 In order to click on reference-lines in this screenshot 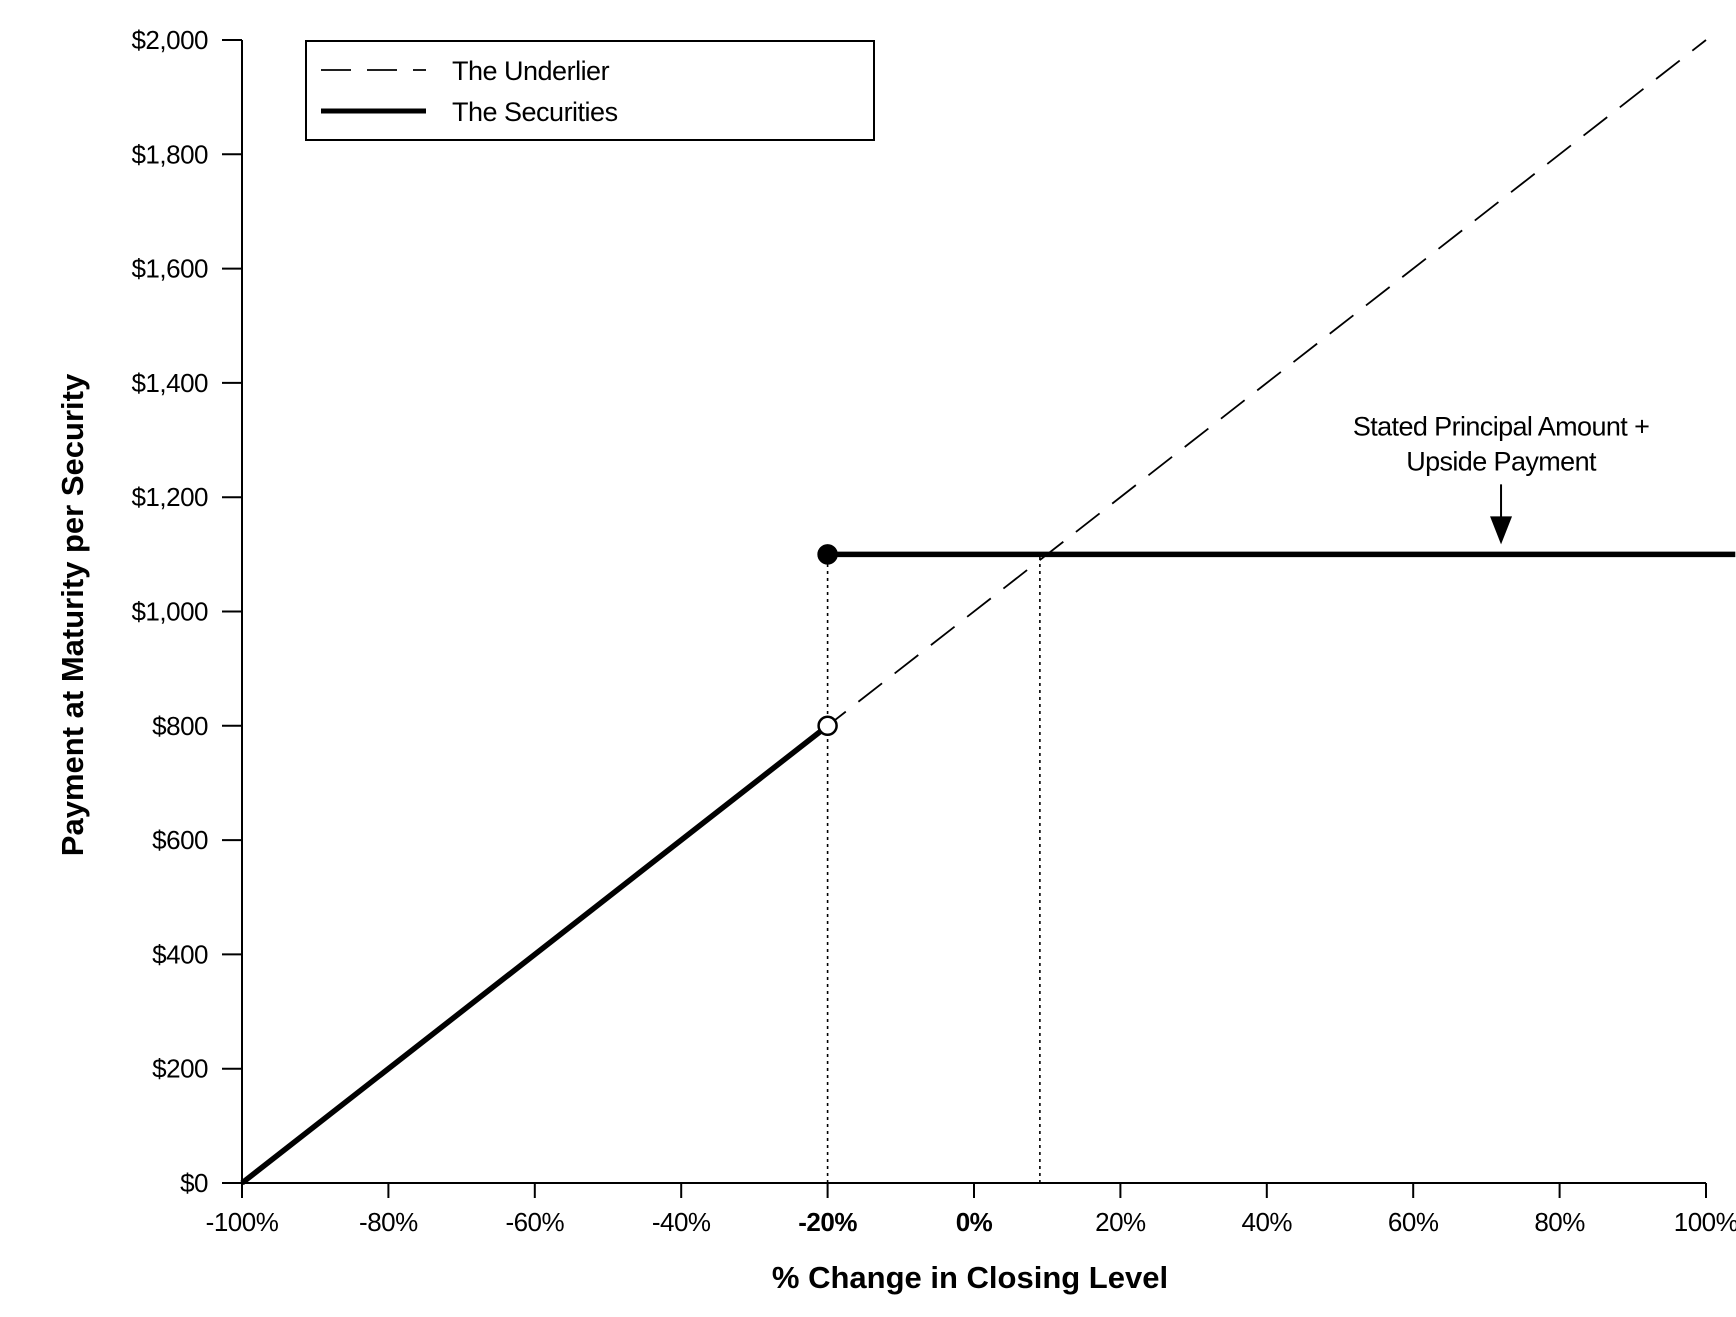, I will do `click(933, 868)`.